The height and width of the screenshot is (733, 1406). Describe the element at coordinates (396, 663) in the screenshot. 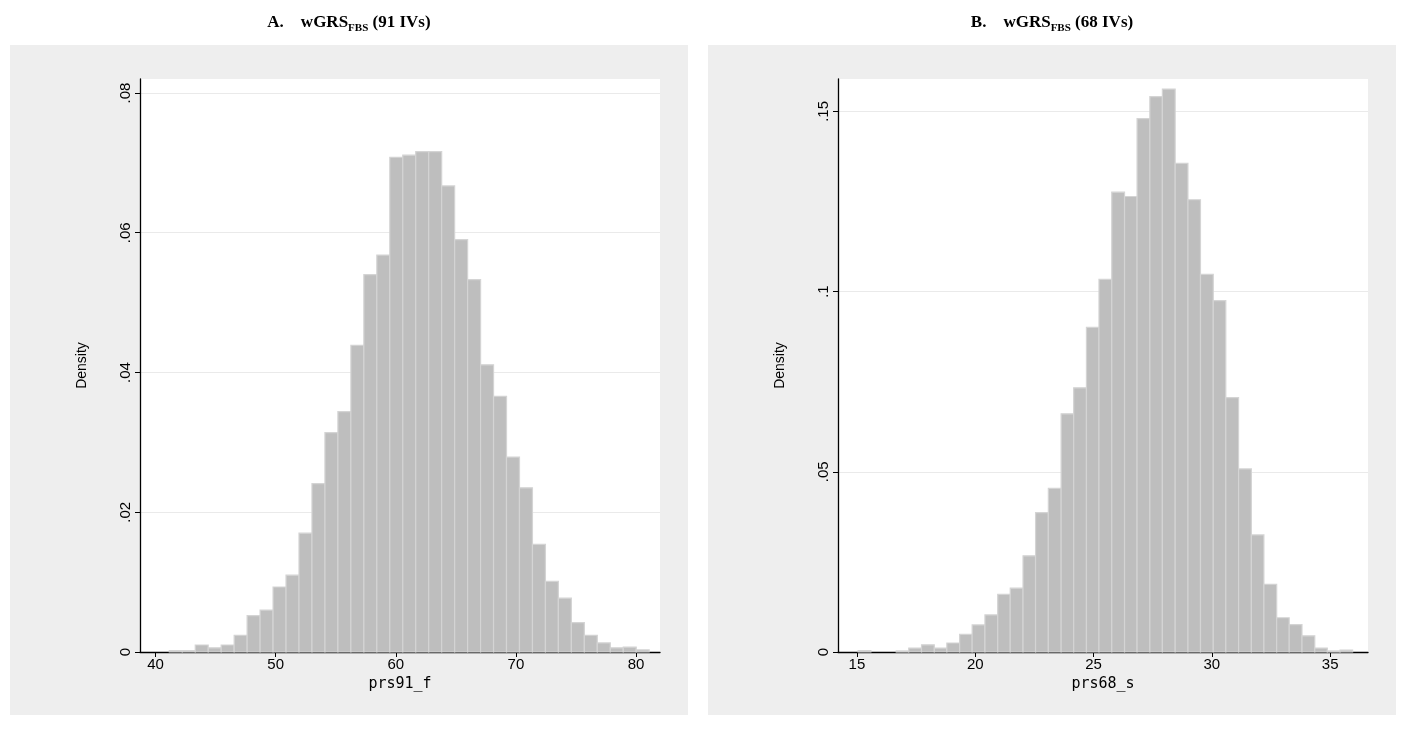

I see `x-tick-label: 60` at that location.